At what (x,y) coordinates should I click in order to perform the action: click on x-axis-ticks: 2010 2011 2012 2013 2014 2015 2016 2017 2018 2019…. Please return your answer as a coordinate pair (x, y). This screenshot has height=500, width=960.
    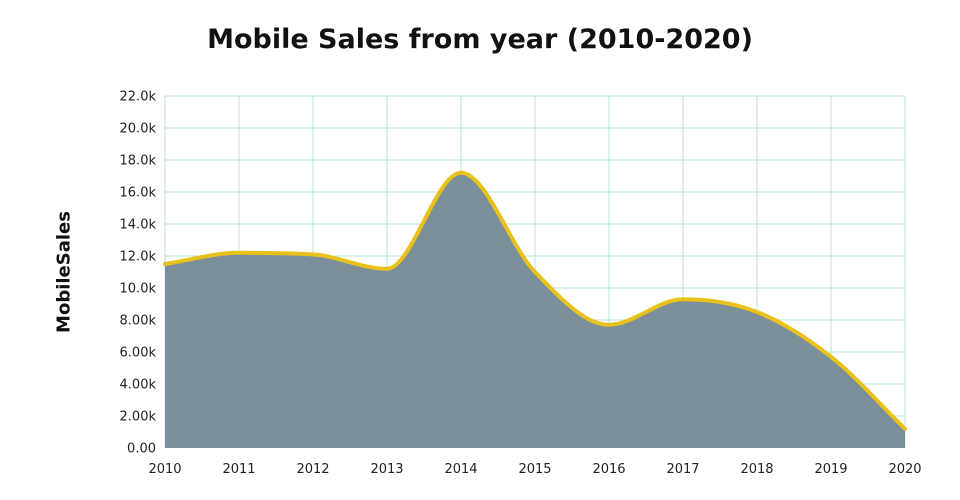
    Looking at the image, I should click on (534, 469).